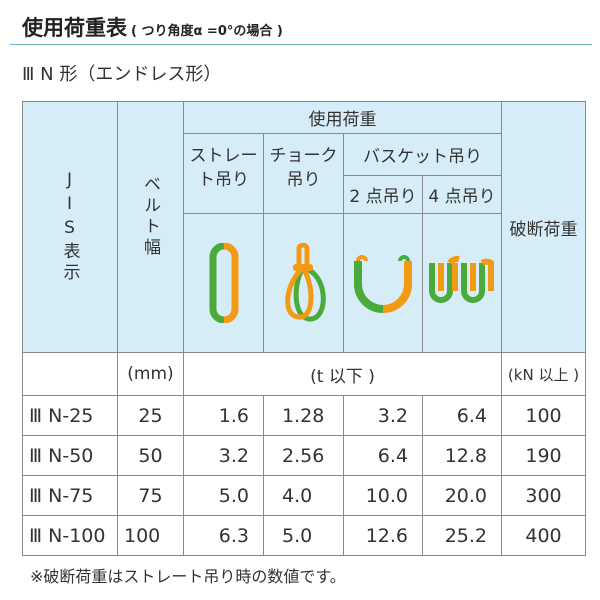 This screenshot has width=600, height=600. What do you see at coordinates (462, 415) in the screenshot?
I see `cell-basket4: 6.4` at bounding box center [462, 415].